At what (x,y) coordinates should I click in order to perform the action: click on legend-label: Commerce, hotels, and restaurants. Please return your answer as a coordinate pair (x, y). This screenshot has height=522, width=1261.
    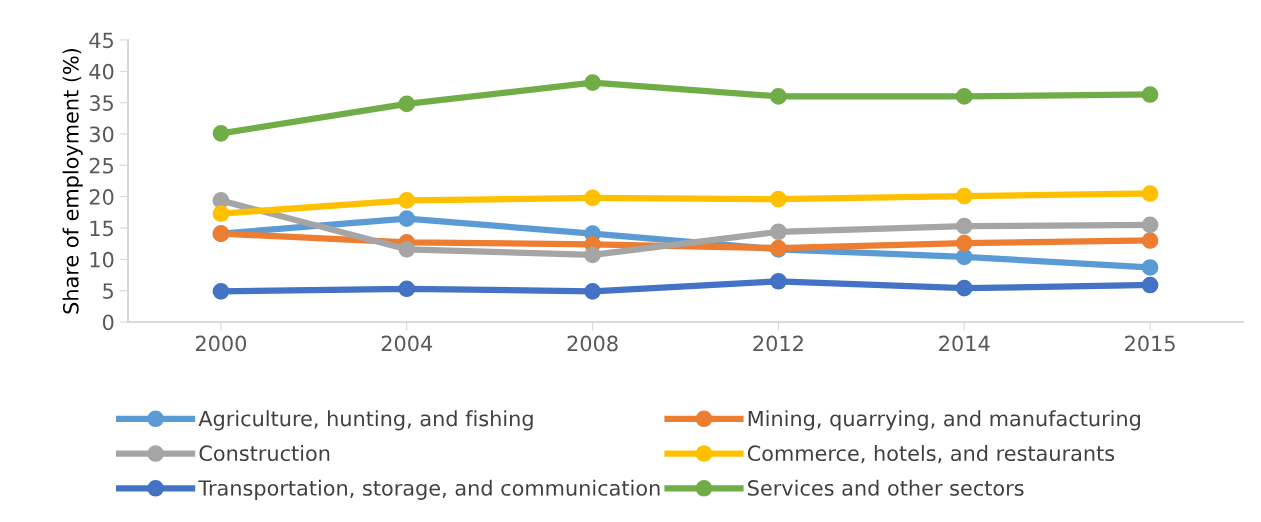
    Looking at the image, I should click on (931, 454).